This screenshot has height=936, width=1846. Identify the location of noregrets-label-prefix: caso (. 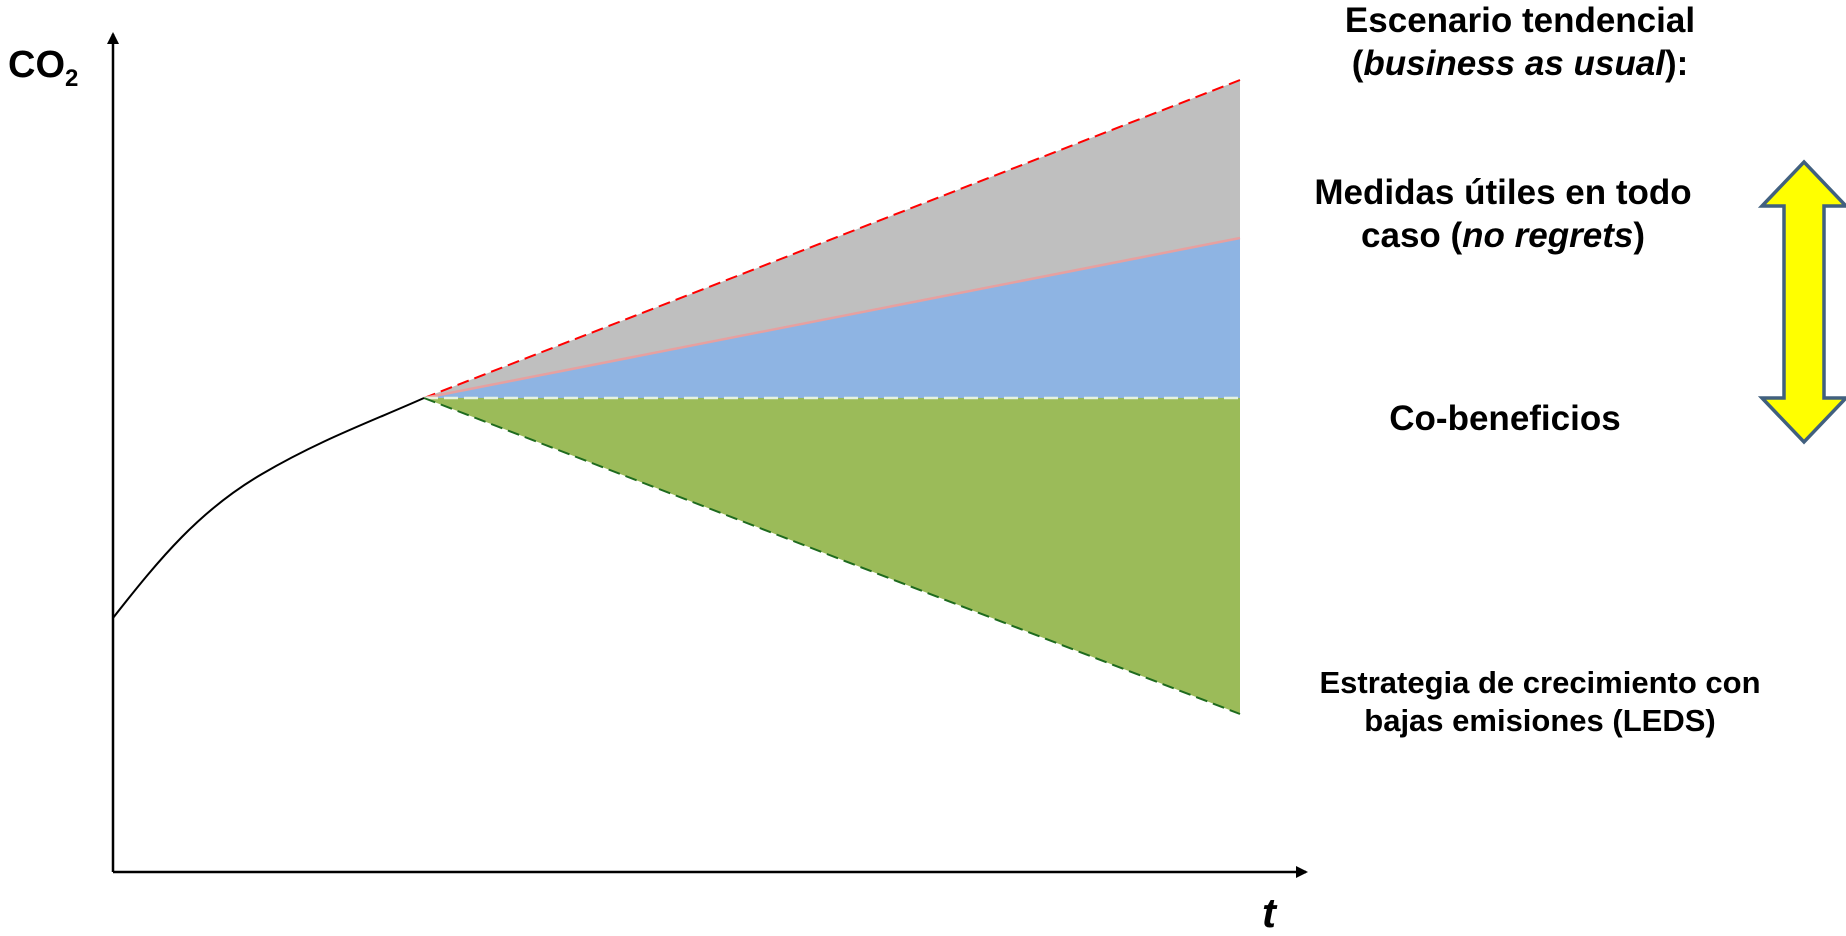
(1412, 235).